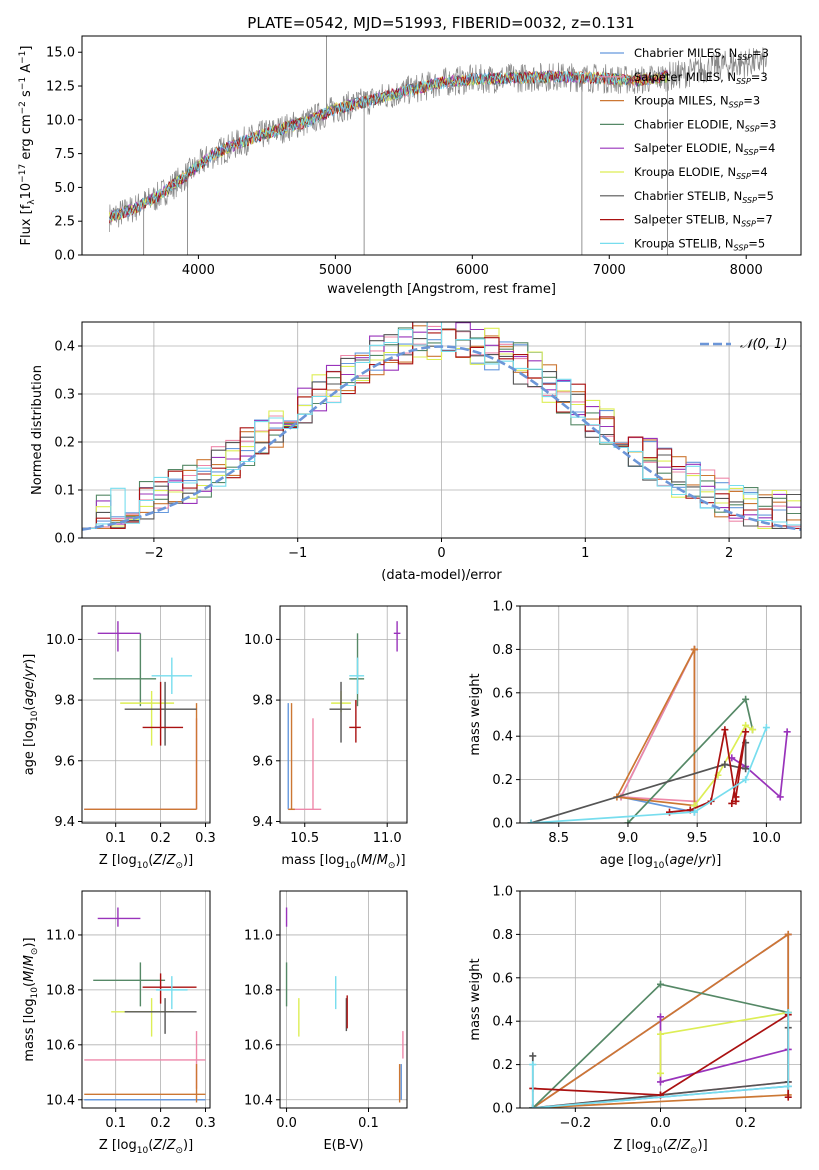 The height and width of the screenshot is (1170, 819). I want to click on weight_vs_age-ylabel: mass weight, so click(475, 714).